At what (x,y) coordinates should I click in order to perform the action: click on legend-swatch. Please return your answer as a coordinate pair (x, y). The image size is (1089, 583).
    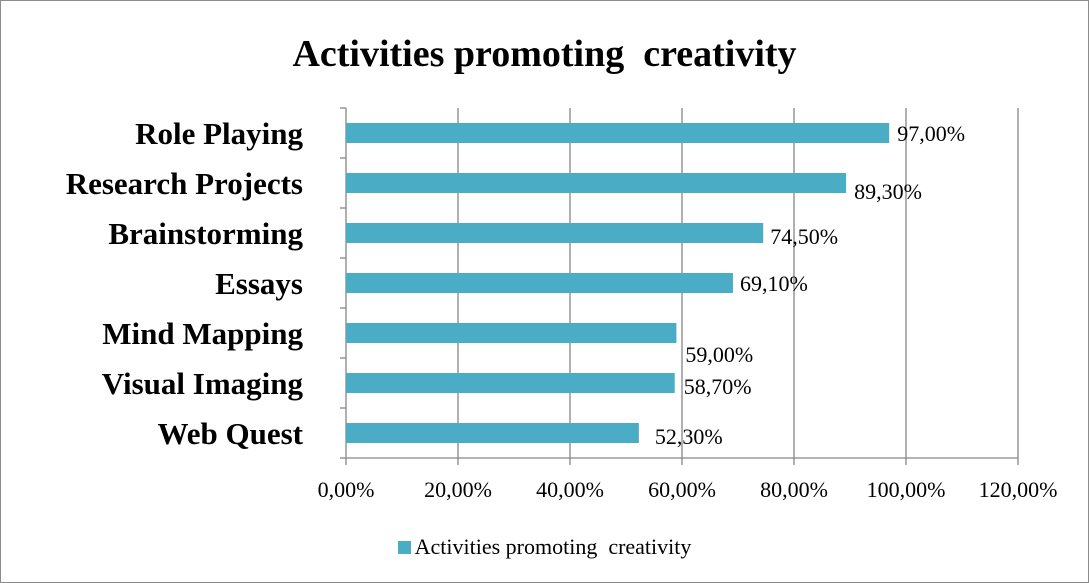
    Looking at the image, I should click on (404, 547).